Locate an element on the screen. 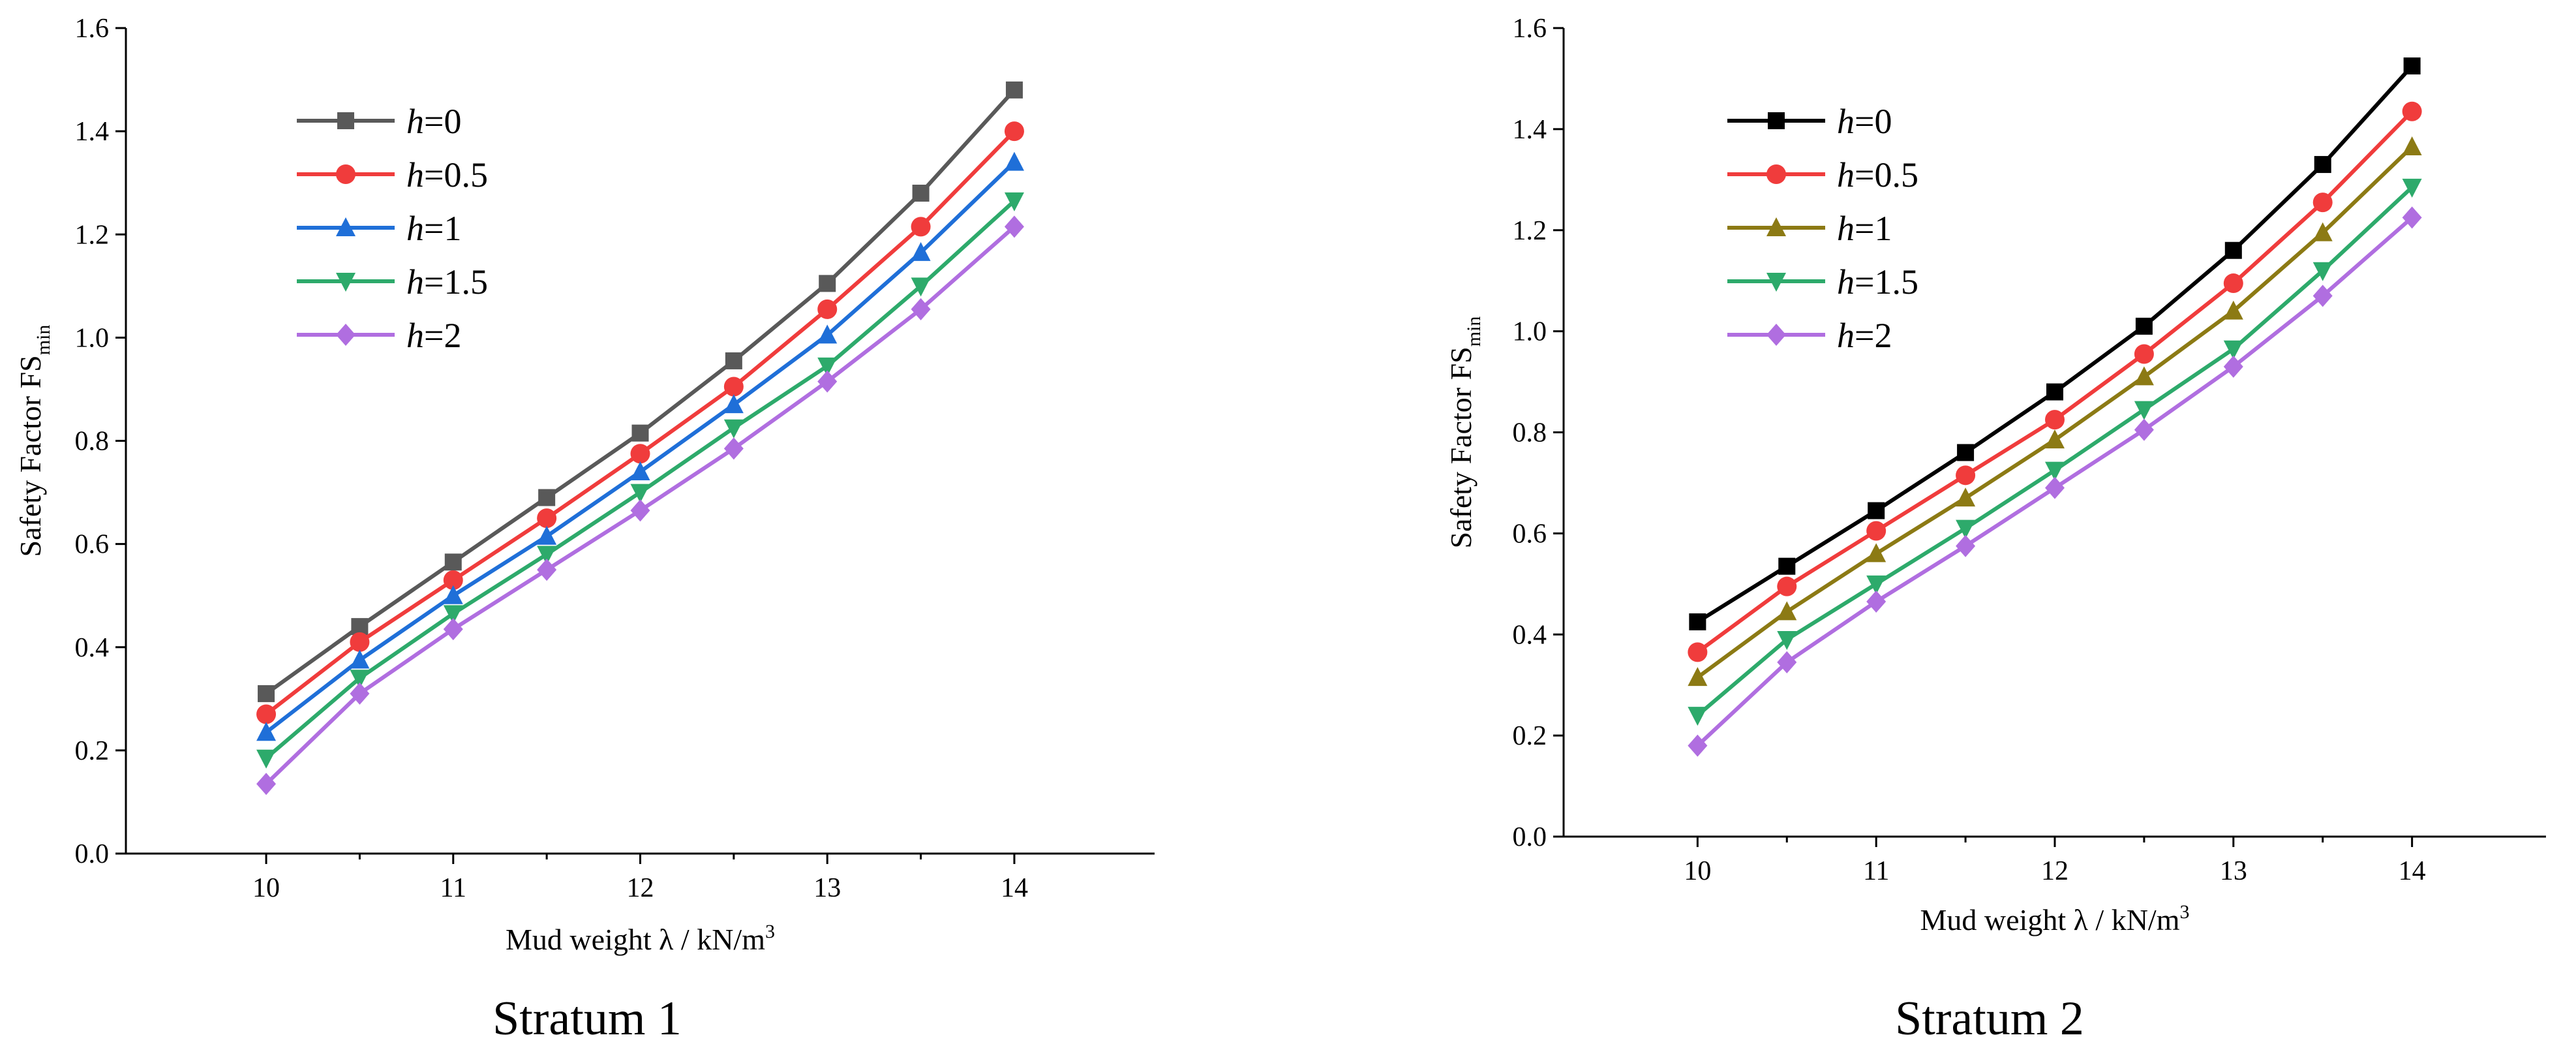 This screenshot has width=2576, height=1050. y-axis-title-subscript: min is located at coordinates (1474, 332).